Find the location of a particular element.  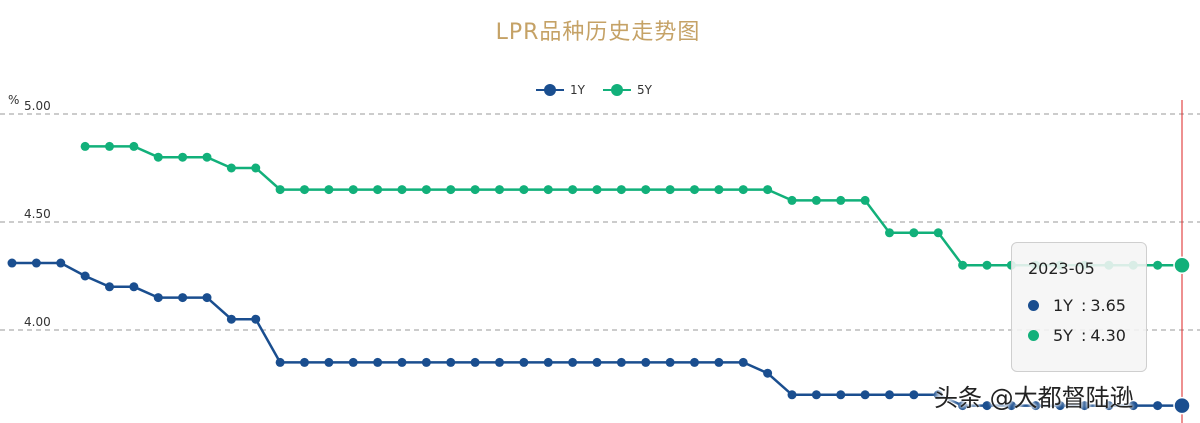

tooltip-row-5y: 5Y : 4.30 is located at coordinates (1080, 335).